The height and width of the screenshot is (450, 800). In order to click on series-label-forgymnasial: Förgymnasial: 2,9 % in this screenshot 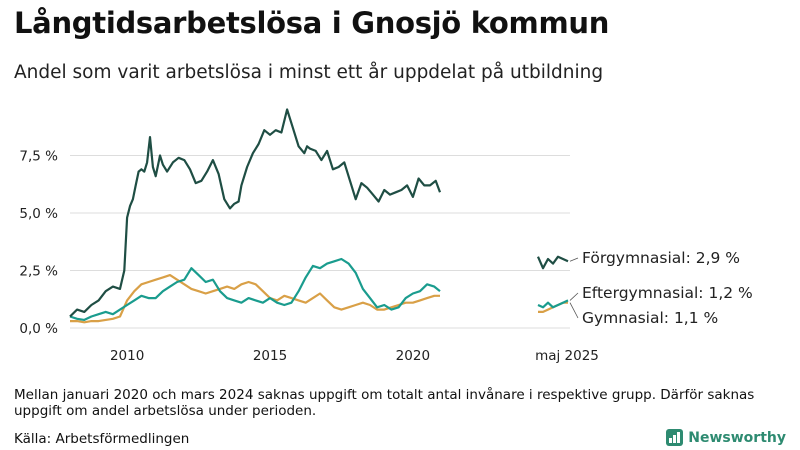, I will do `click(661, 258)`.